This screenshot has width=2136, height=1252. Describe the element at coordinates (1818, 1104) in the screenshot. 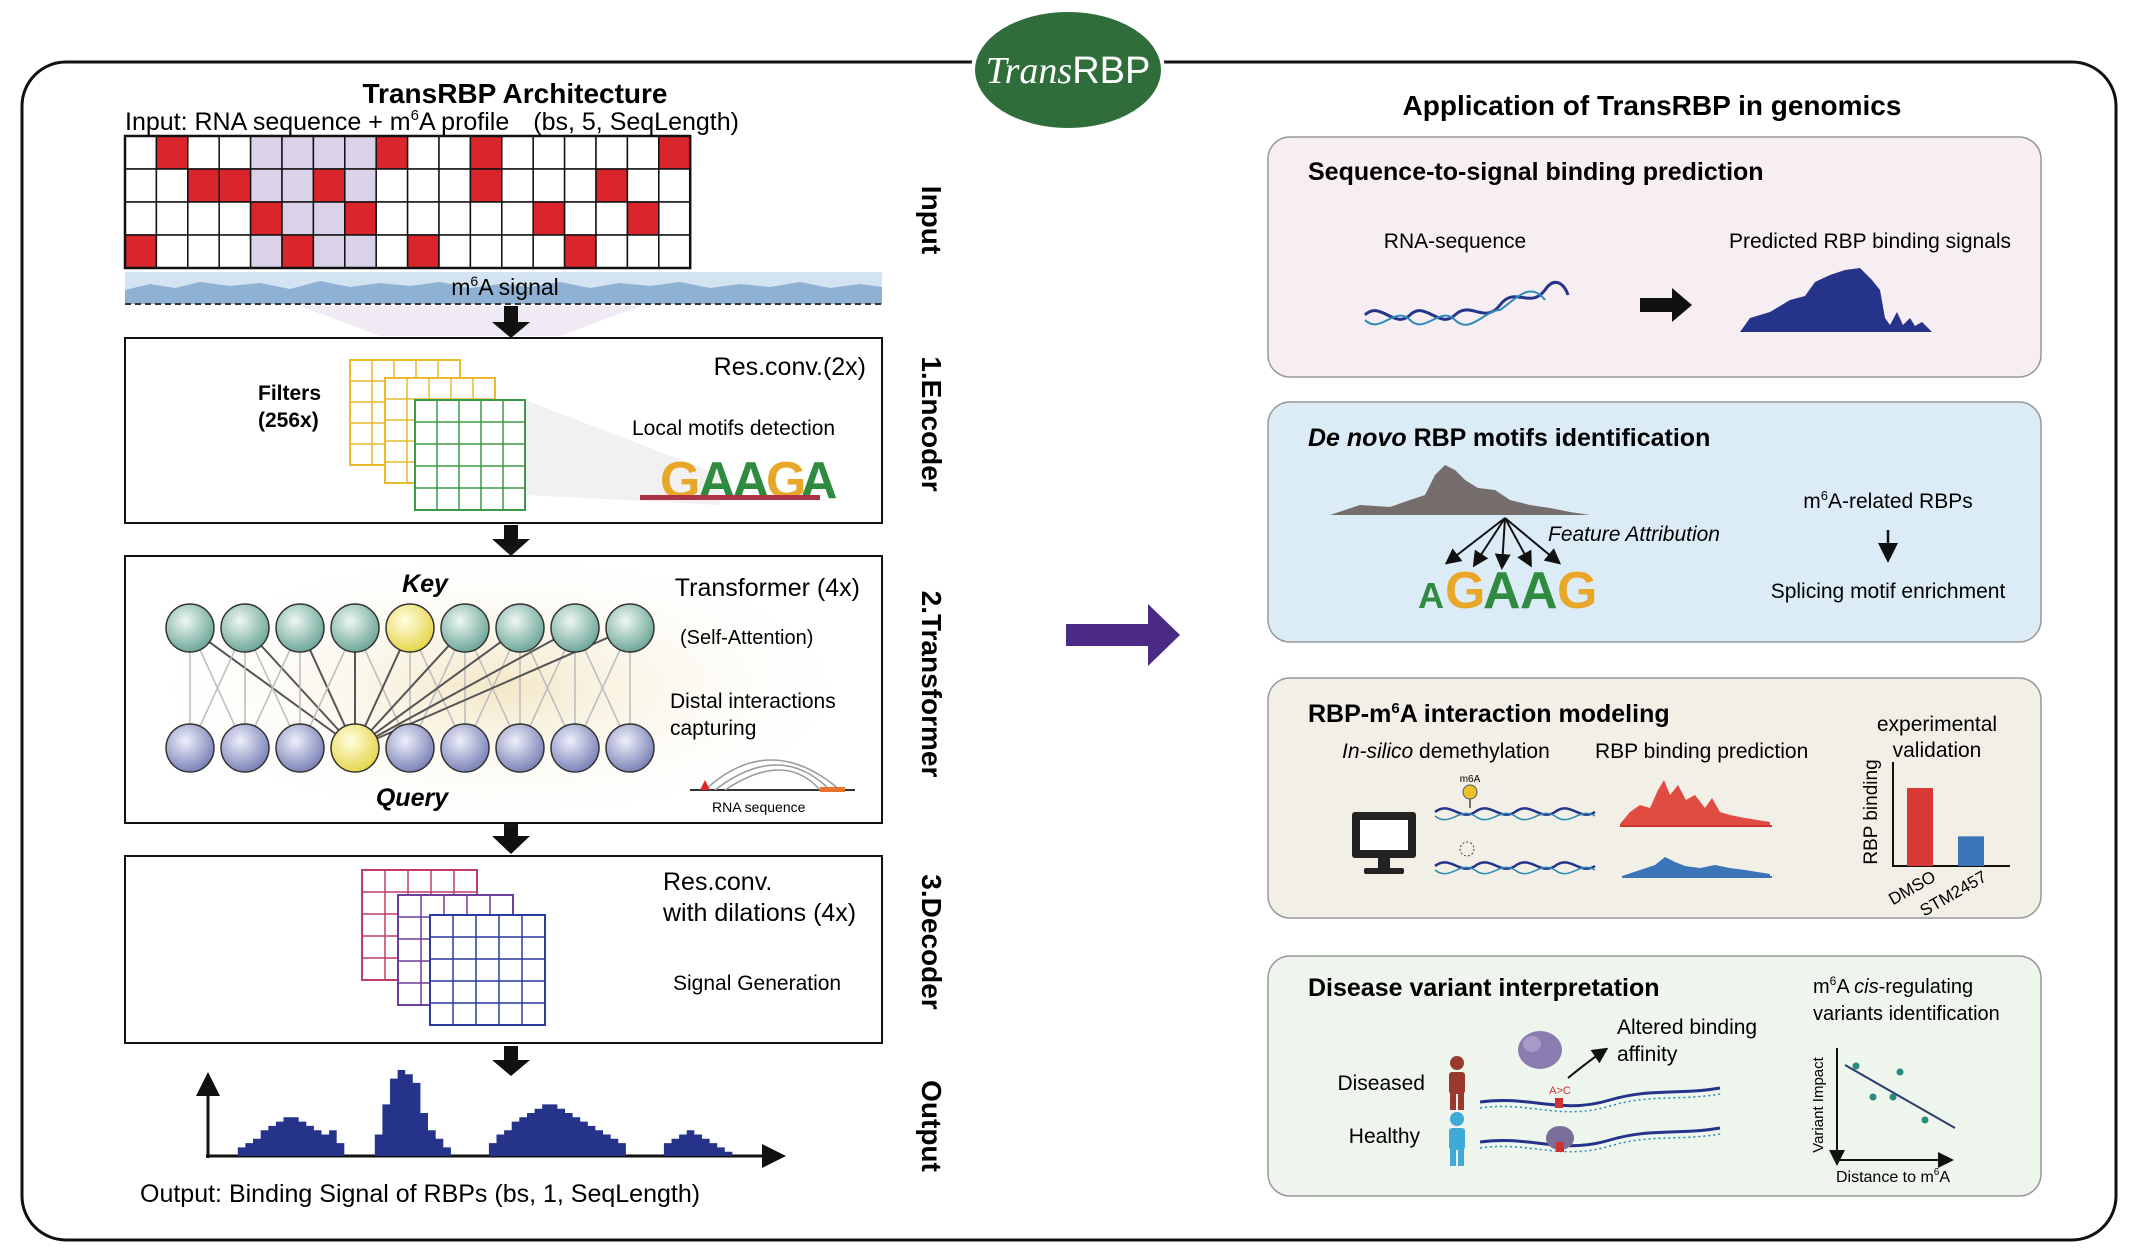

I see `variant-impact-ylabel: Variant Impact` at that location.